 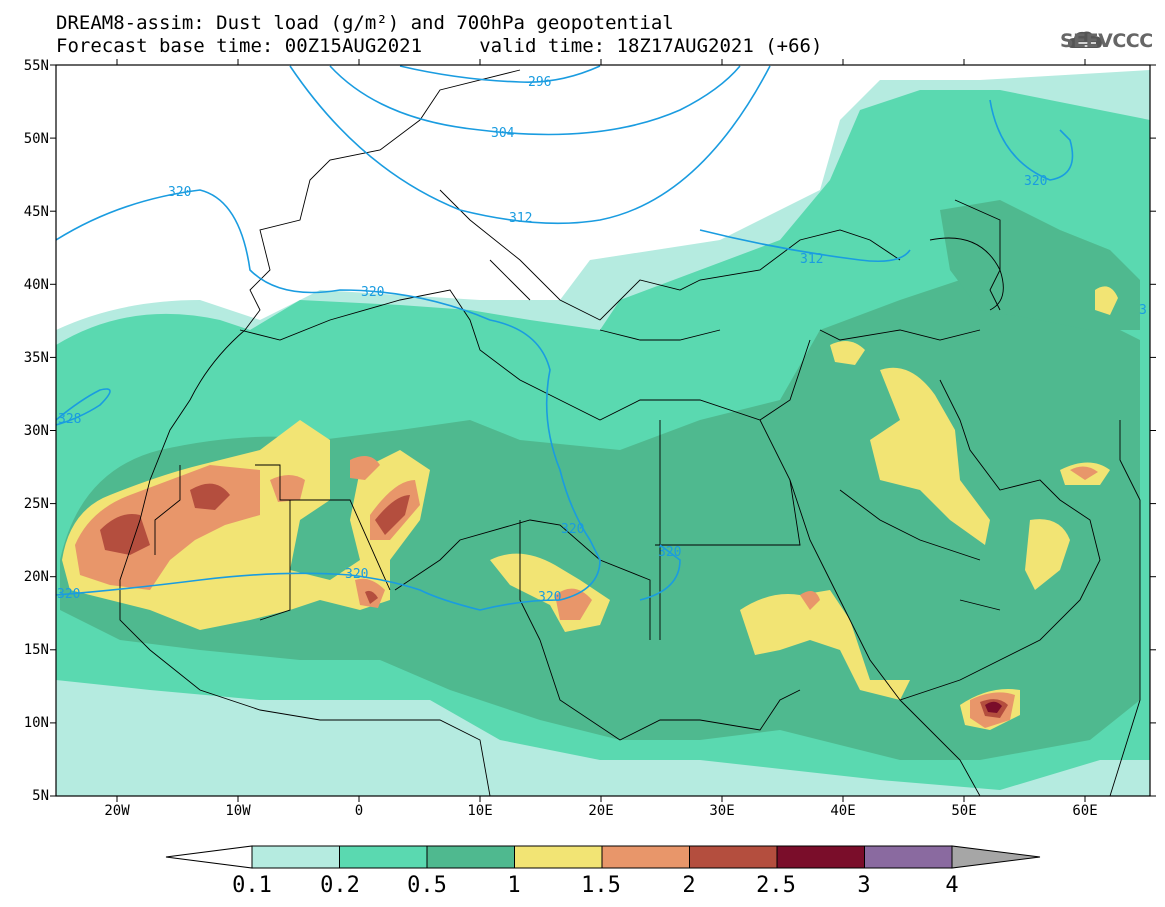 I want to click on colorbar-upper-arrow, so click(x=996, y=857).